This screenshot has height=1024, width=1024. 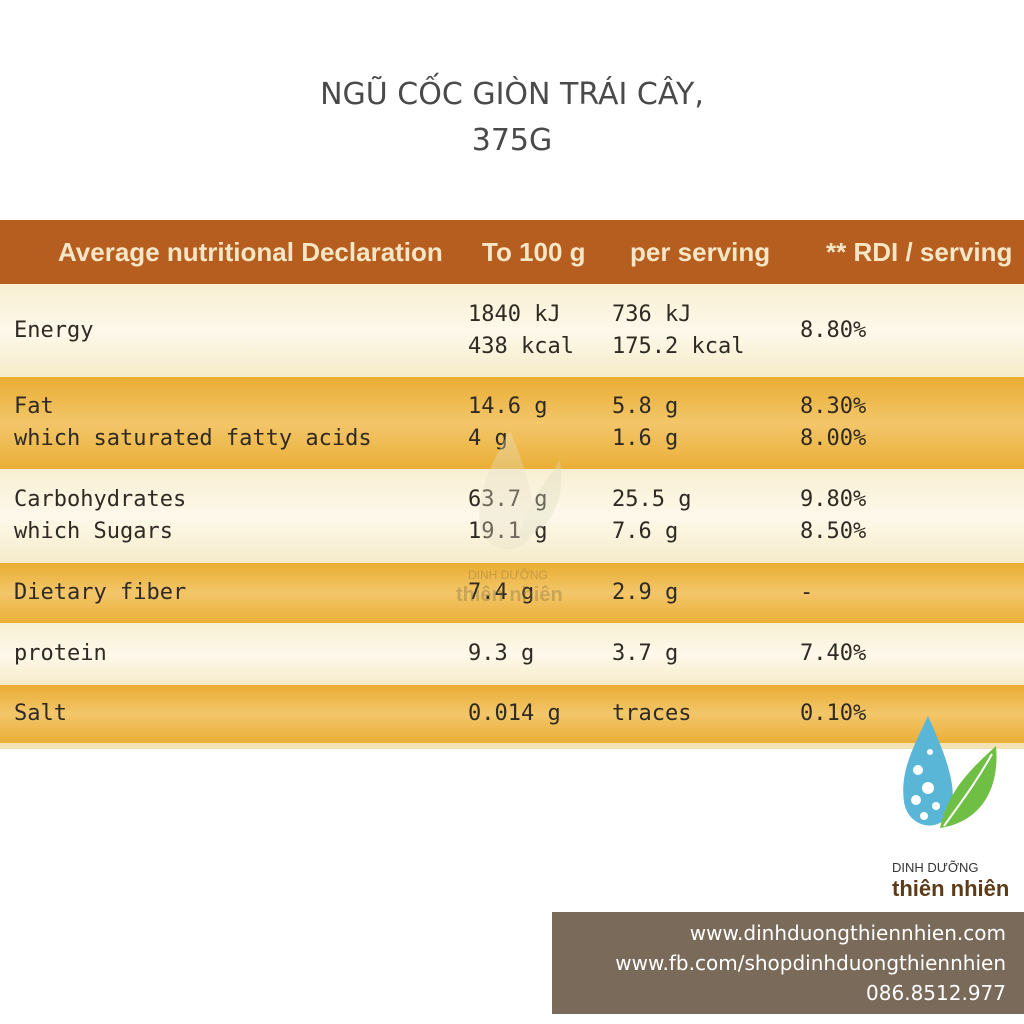 What do you see at coordinates (100, 592) in the screenshot?
I see `row-label: Dietary fiber` at bounding box center [100, 592].